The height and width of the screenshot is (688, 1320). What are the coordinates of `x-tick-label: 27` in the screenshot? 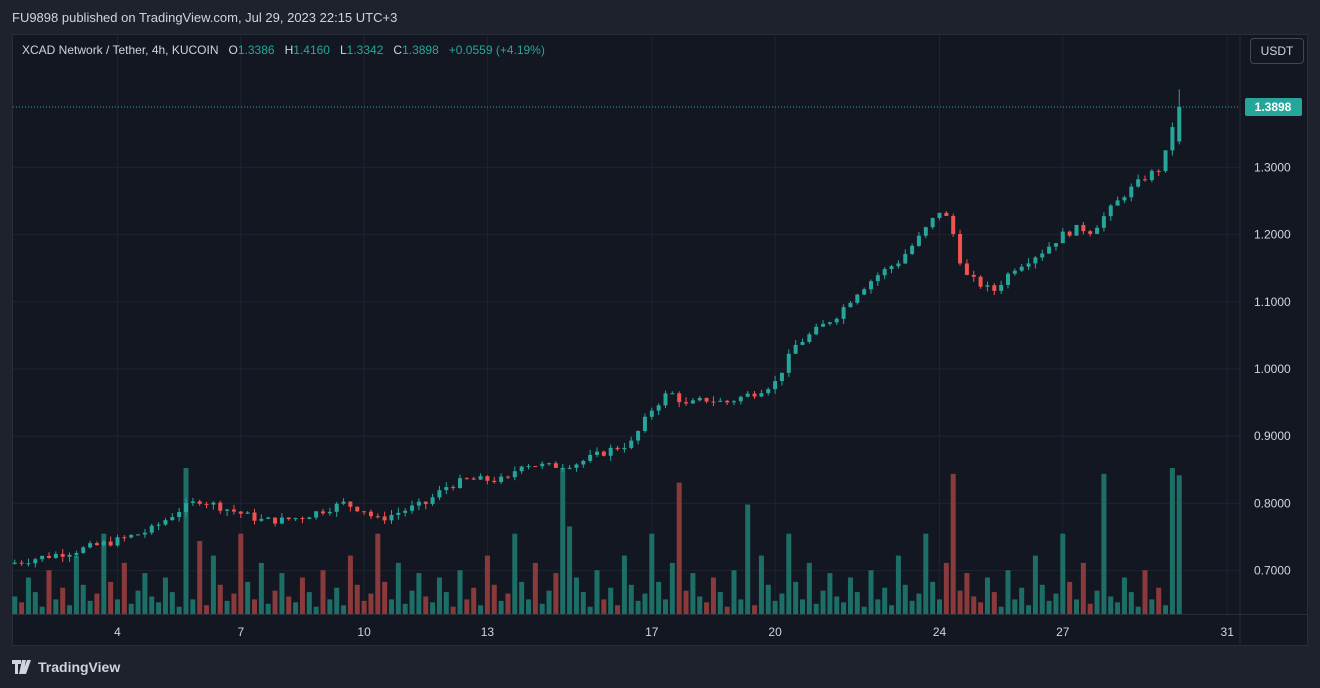 It's located at (1063, 632).